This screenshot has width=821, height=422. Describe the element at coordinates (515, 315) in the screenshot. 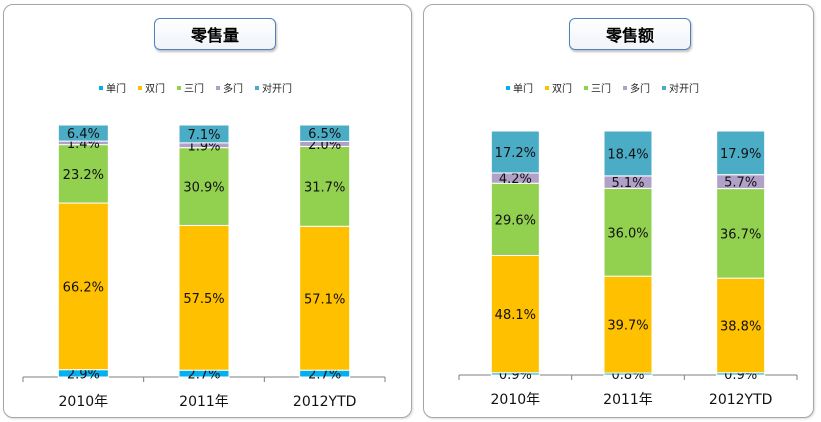

I see `data-label: 48.1%` at that location.